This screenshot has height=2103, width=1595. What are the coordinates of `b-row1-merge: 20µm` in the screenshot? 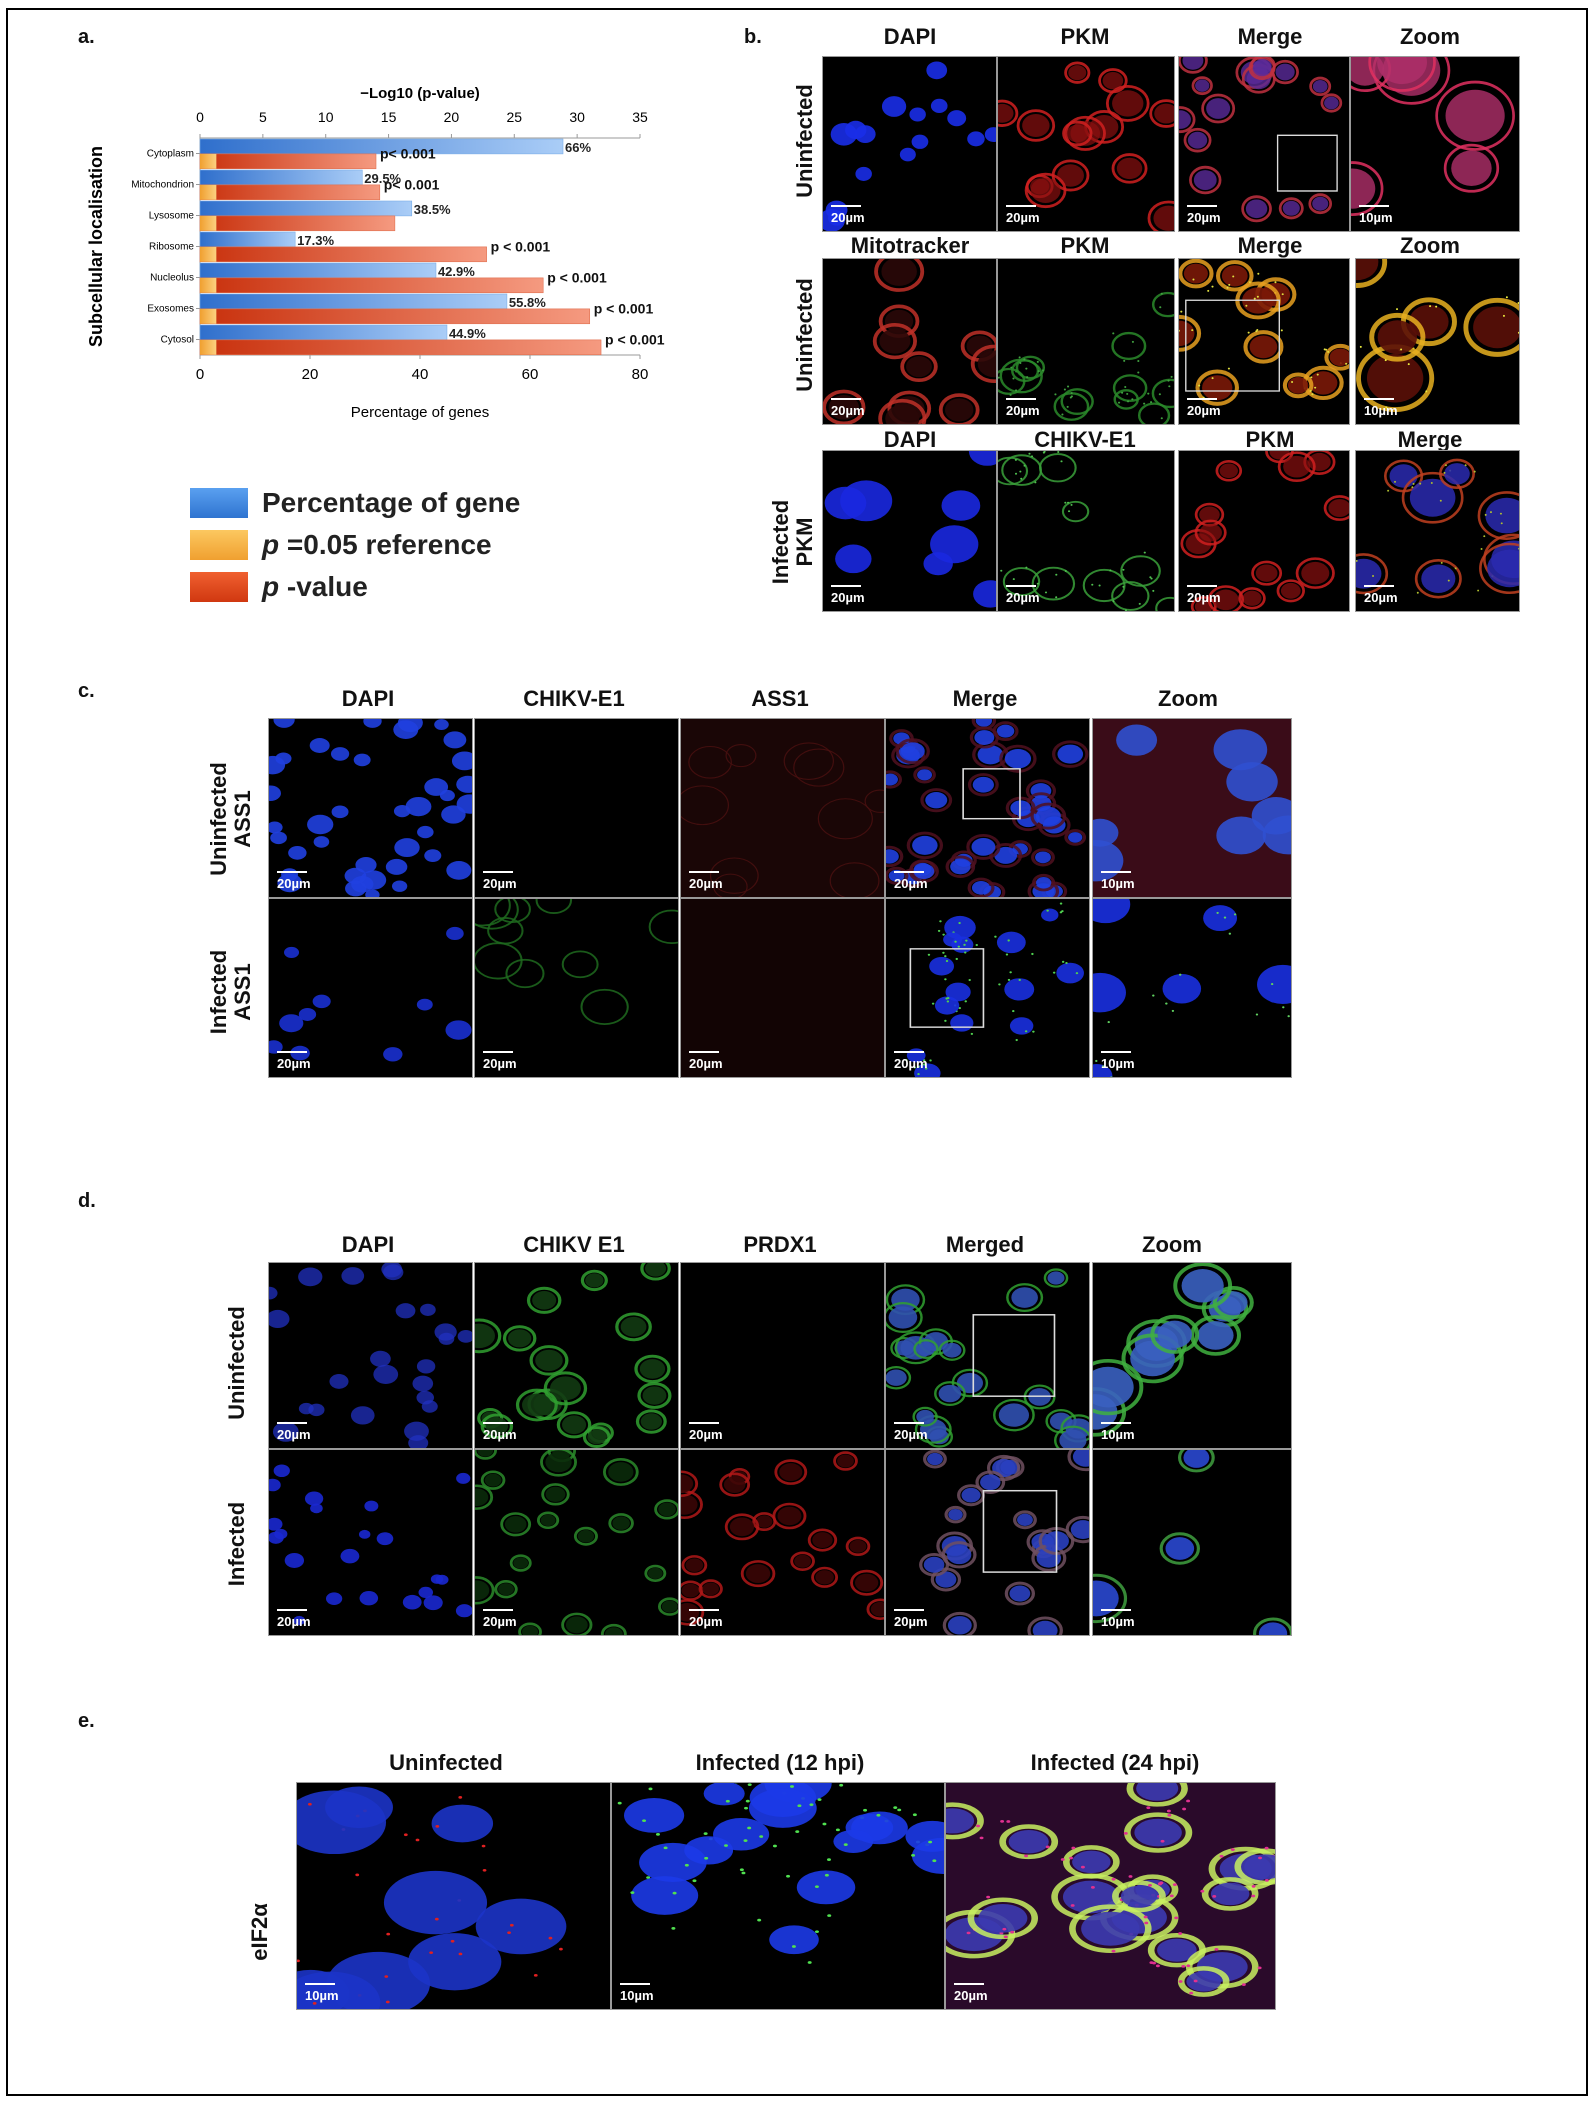 It's located at (1264, 144).